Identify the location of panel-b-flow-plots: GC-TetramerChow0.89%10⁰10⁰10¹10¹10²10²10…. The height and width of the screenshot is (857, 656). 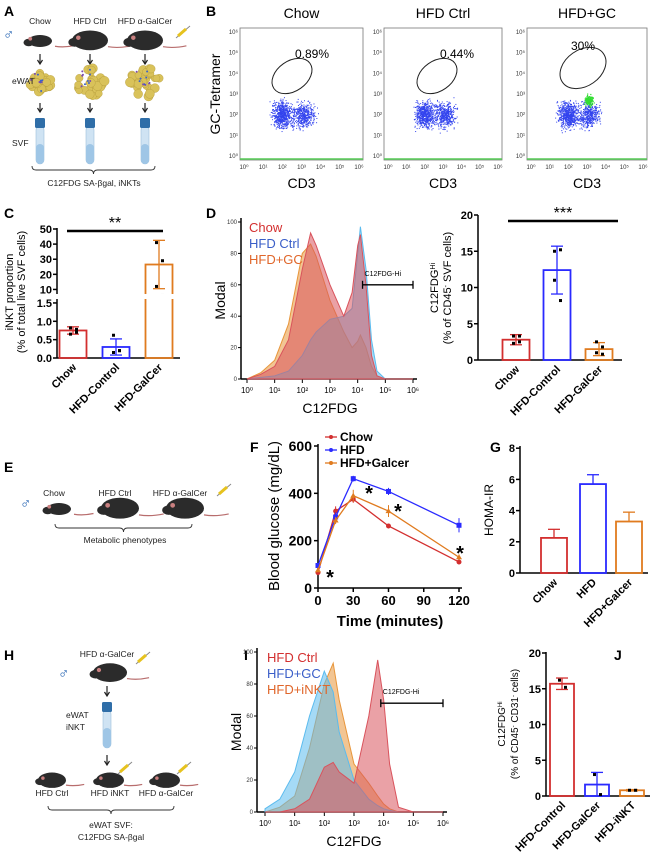
(427, 98).